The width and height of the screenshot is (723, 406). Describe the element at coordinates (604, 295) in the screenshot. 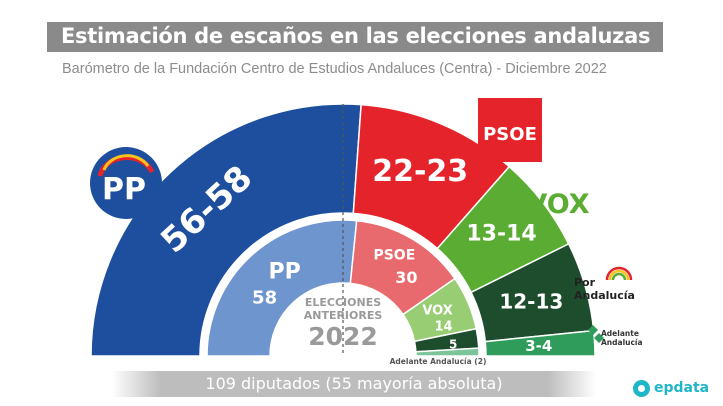

I see `por-andalucia-logo-line2: Andalucía` at that location.